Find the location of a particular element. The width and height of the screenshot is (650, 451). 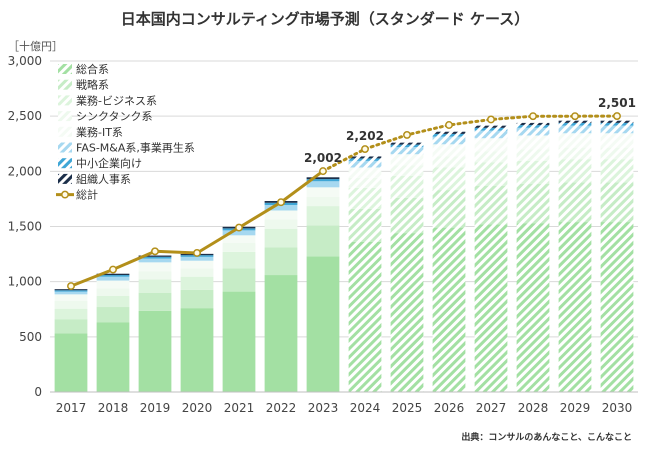

x-tick-label: 2024 is located at coordinates (365, 408).